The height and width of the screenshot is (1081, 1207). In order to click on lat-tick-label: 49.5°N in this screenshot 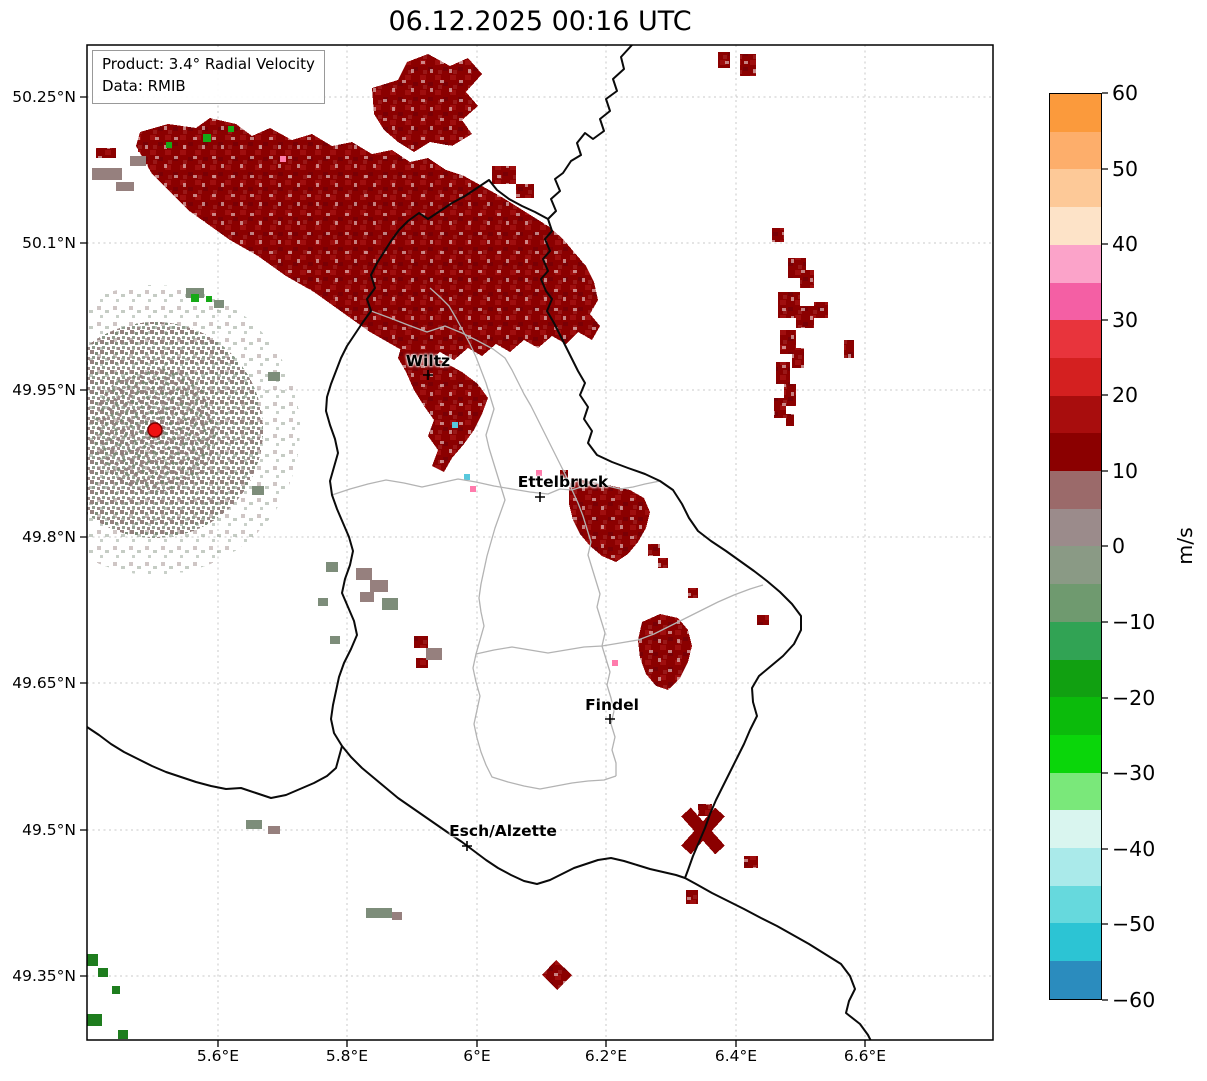, I will do `click(49, 830)`.